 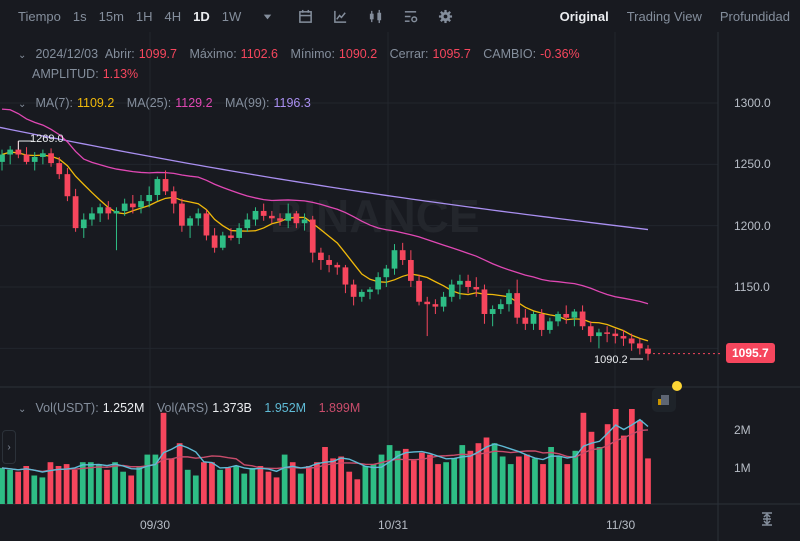 What do you see at coordinates (194, 103) in the screenshot?
I see `ma25-value: 1129.2` at bounding box center [194, 103].